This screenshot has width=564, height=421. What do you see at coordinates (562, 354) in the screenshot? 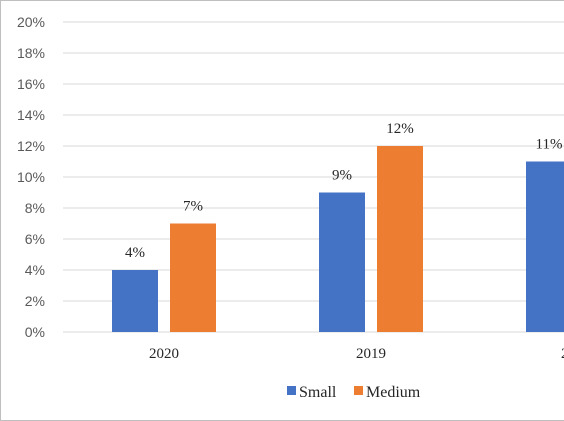
I see `x-tick-label-clipped: 2` at bounding box center [562, 354].